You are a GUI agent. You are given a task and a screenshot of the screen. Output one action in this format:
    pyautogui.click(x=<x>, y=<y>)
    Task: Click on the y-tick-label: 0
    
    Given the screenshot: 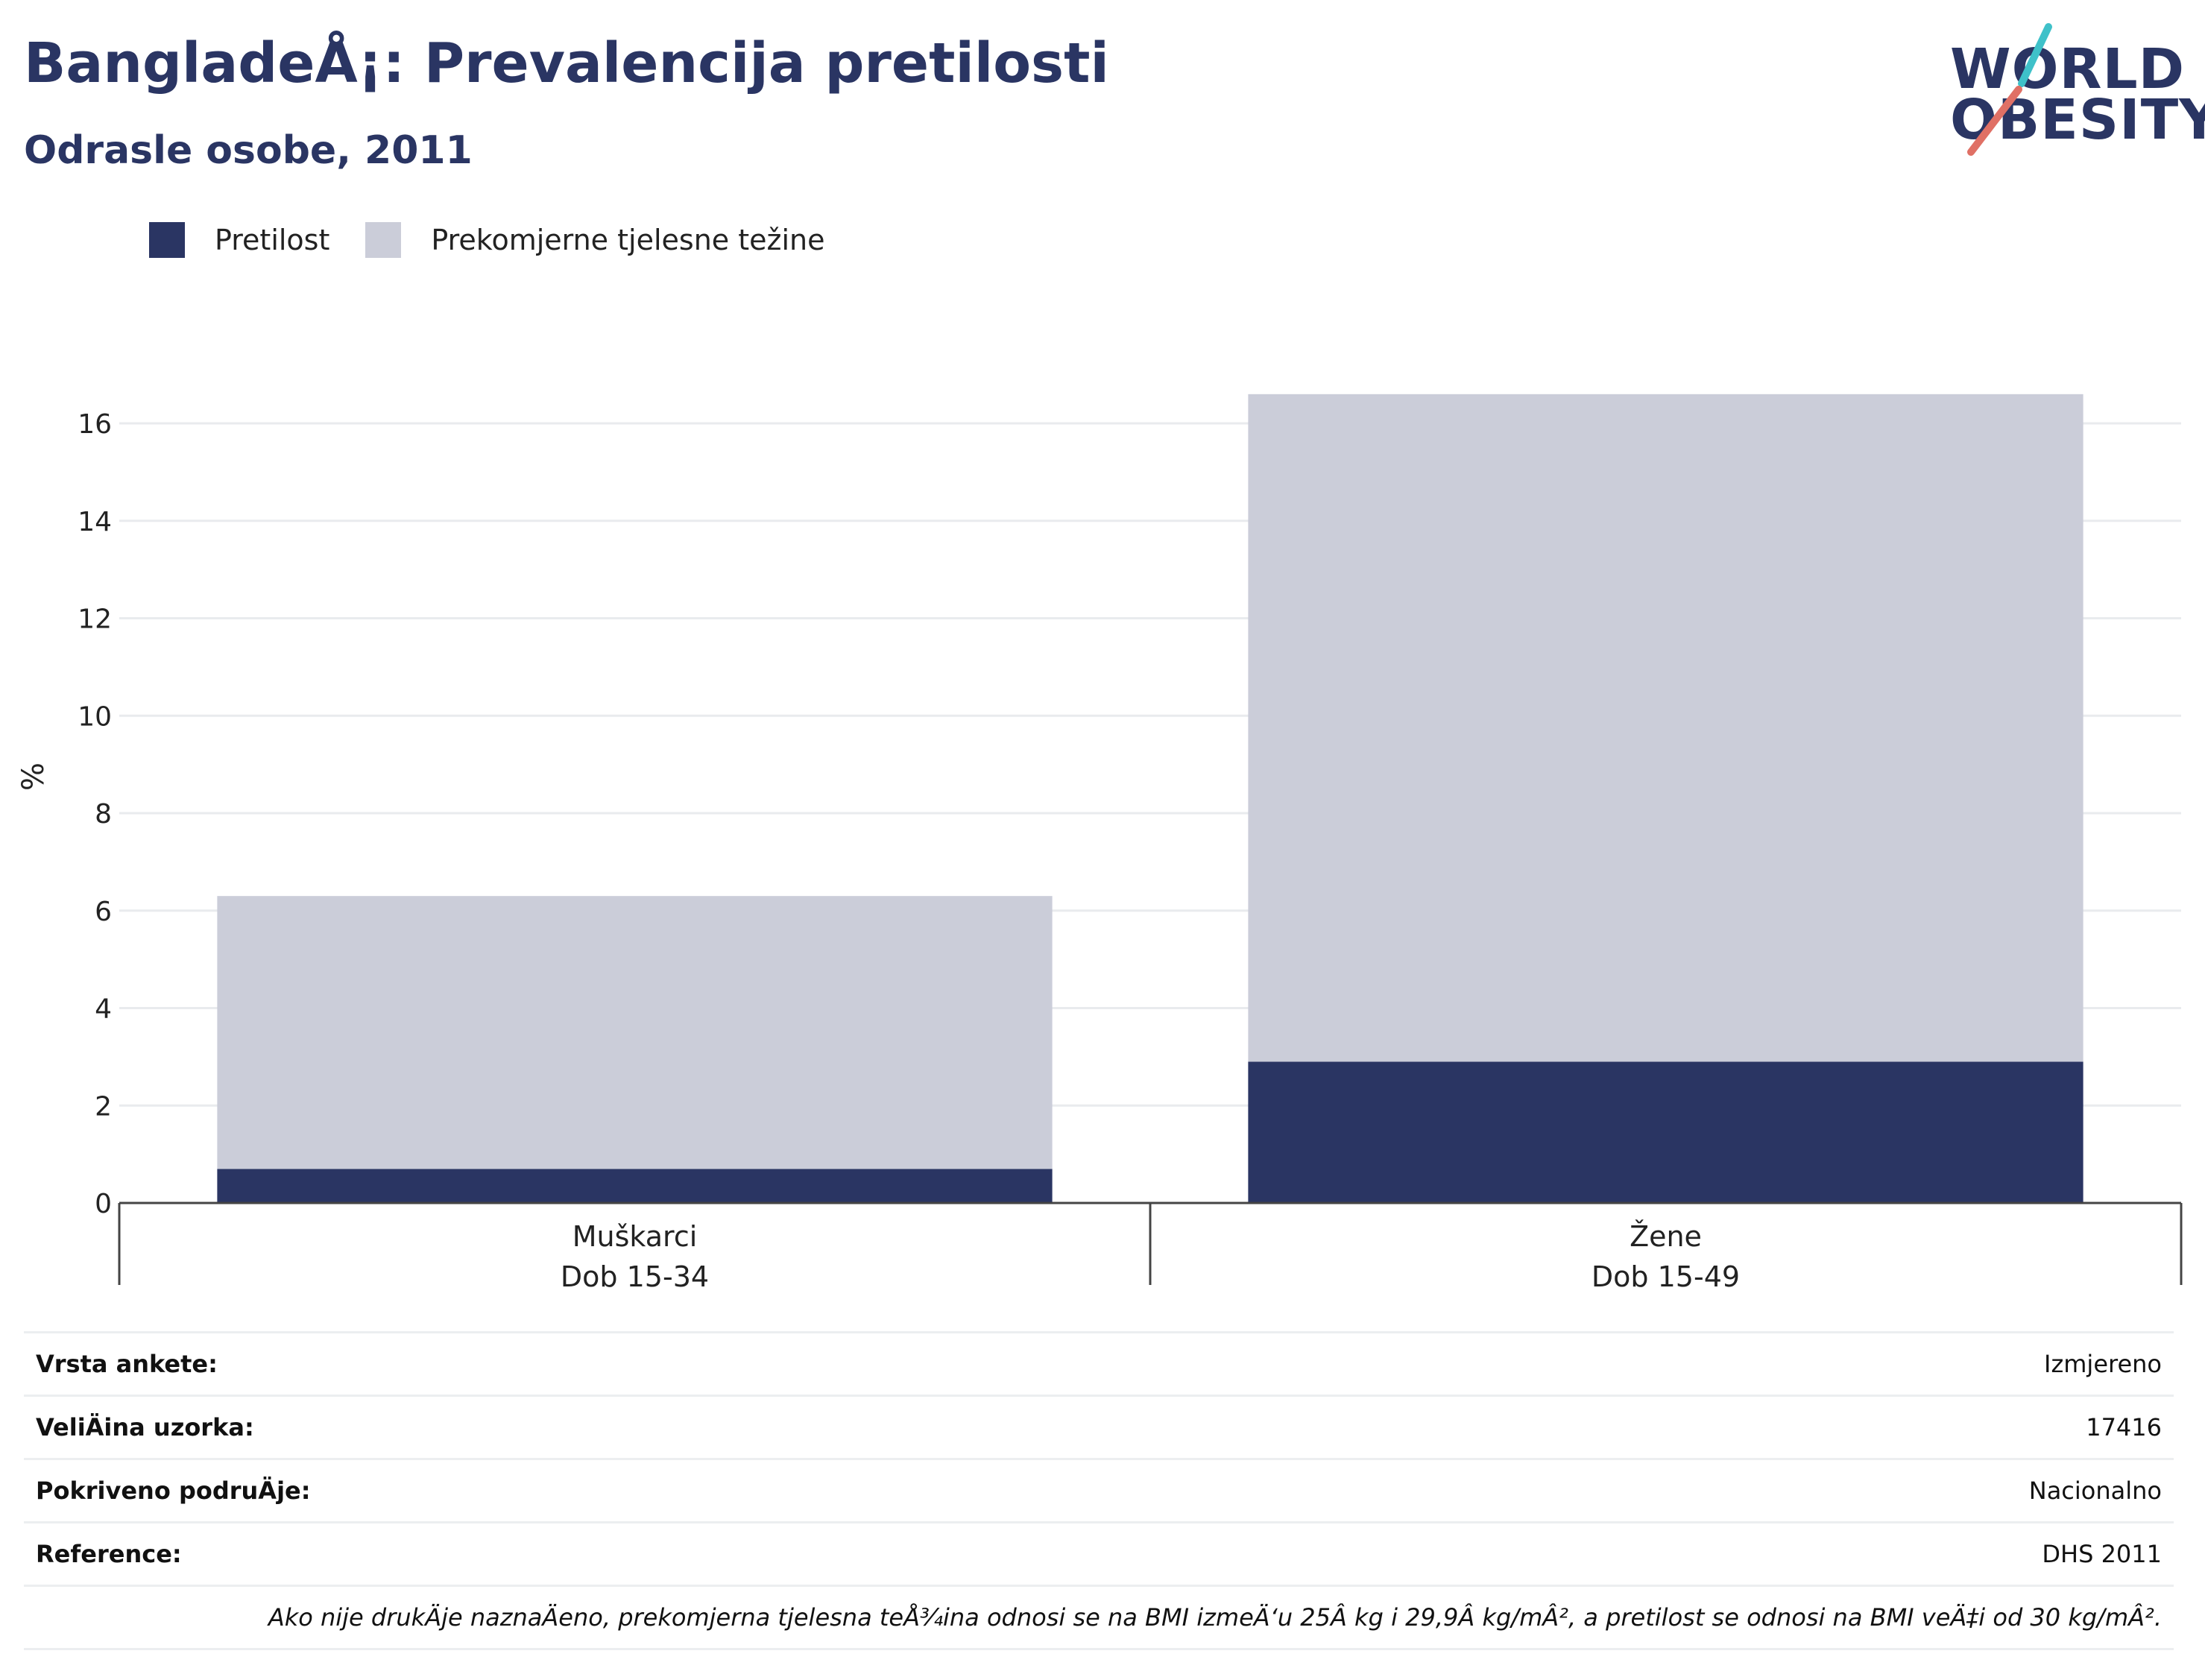 What is the action you would take?
    pyautogui.click(x=103, y=1204)
    